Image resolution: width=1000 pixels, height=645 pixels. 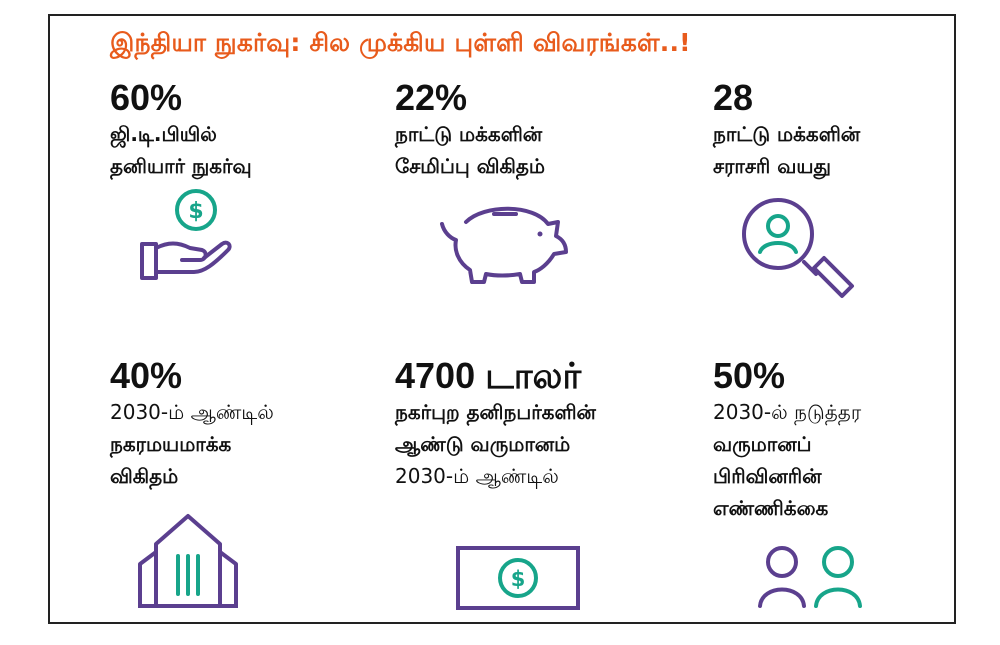 I want to click on stat-desc-line: சராசரி வயது, so click(x=772, y=166).